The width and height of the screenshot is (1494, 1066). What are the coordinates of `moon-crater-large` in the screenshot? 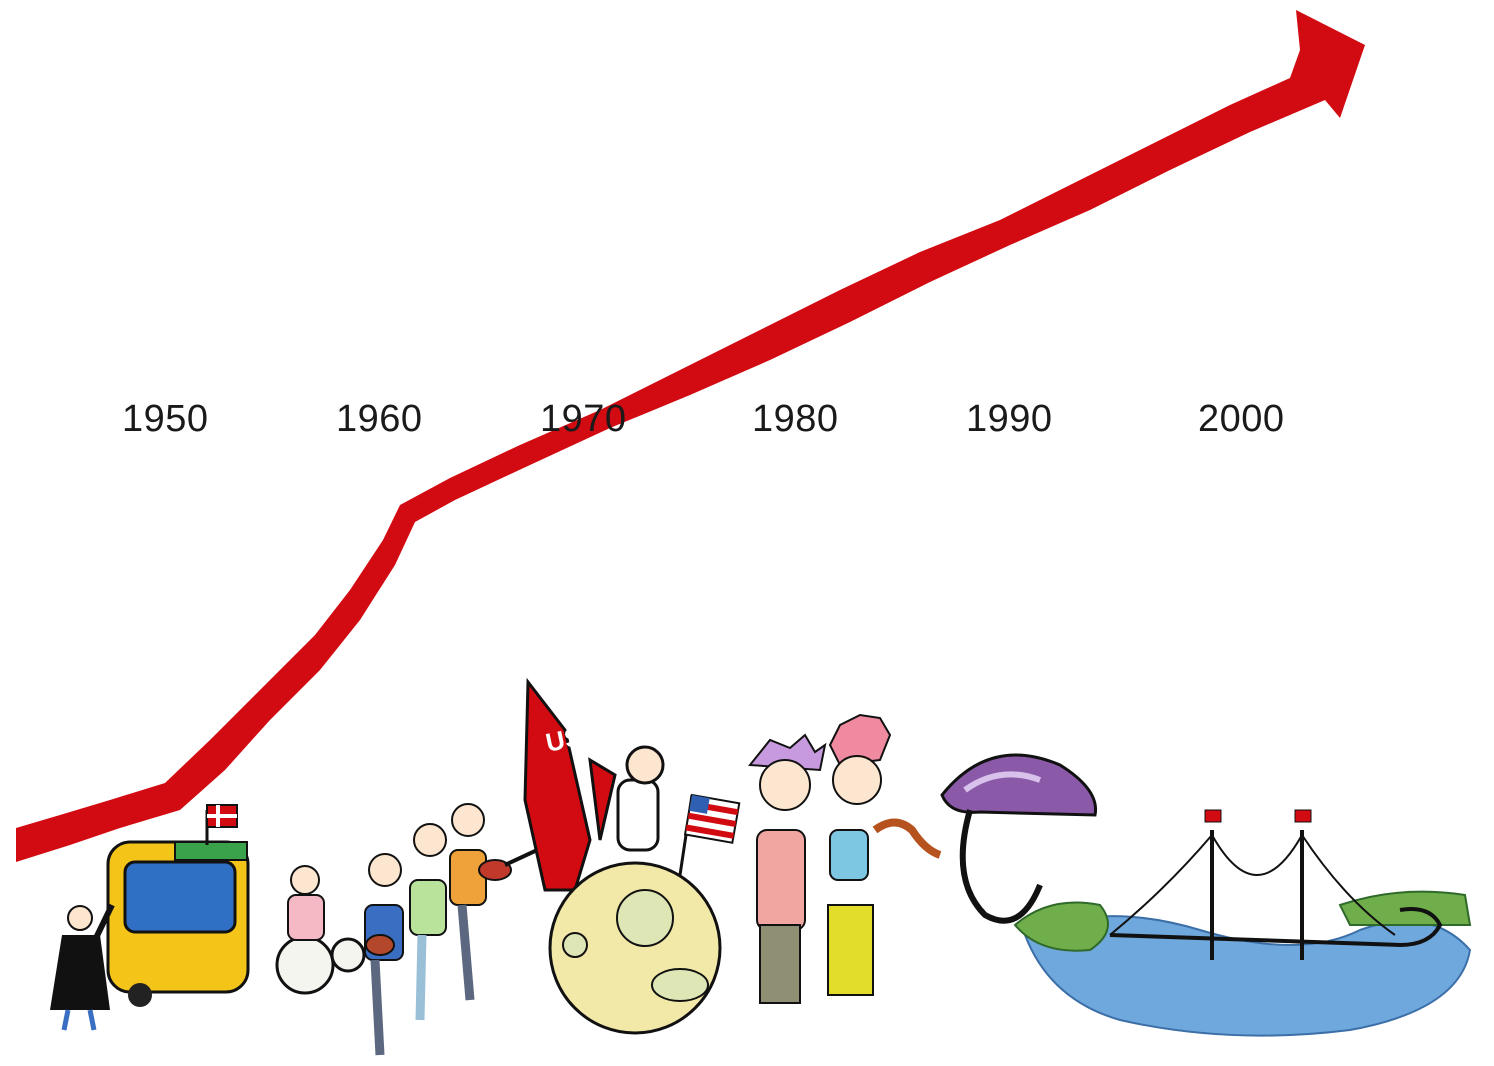 It's located at (645, 918).